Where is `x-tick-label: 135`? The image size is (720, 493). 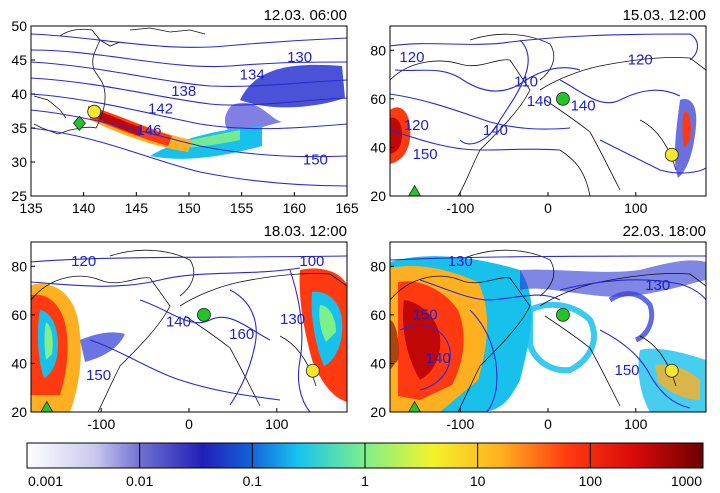 x-tick-label: 135 is located at coordinates (31, 208).